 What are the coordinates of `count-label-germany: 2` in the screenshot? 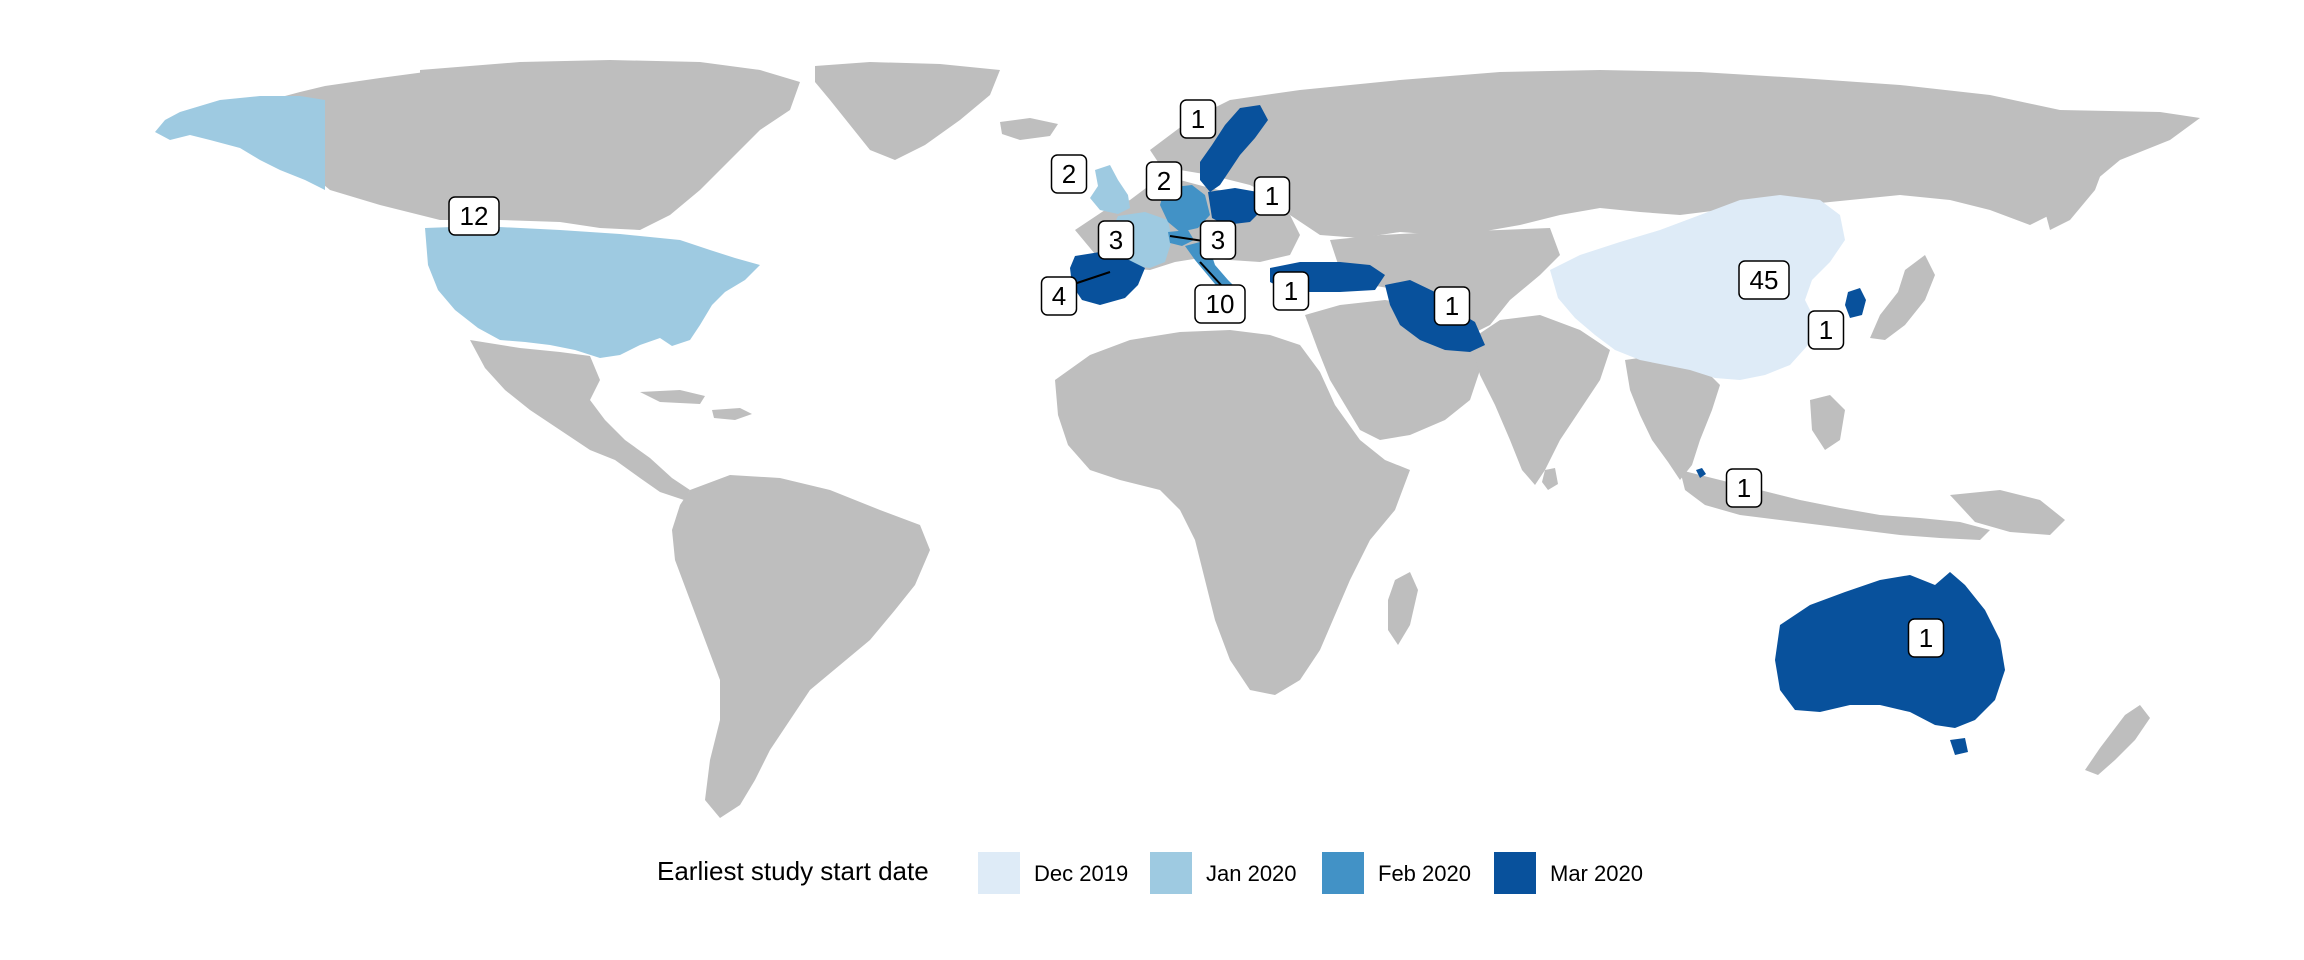 It's located at (1164, 181).